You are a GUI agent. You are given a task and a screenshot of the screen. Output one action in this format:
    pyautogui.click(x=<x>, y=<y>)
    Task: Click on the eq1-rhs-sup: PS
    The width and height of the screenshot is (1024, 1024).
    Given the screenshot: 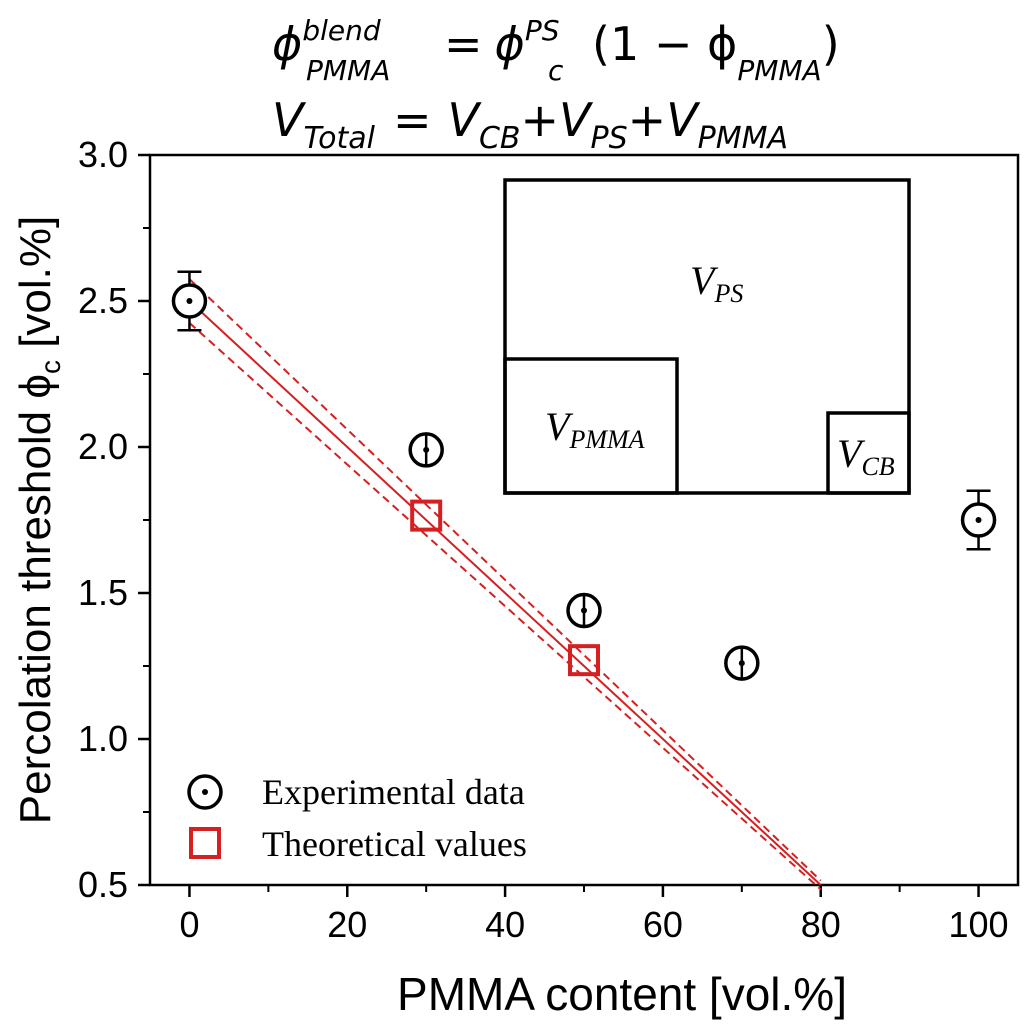 What is the action you would take?
    pyautogui.click(x=542, y=30)
    